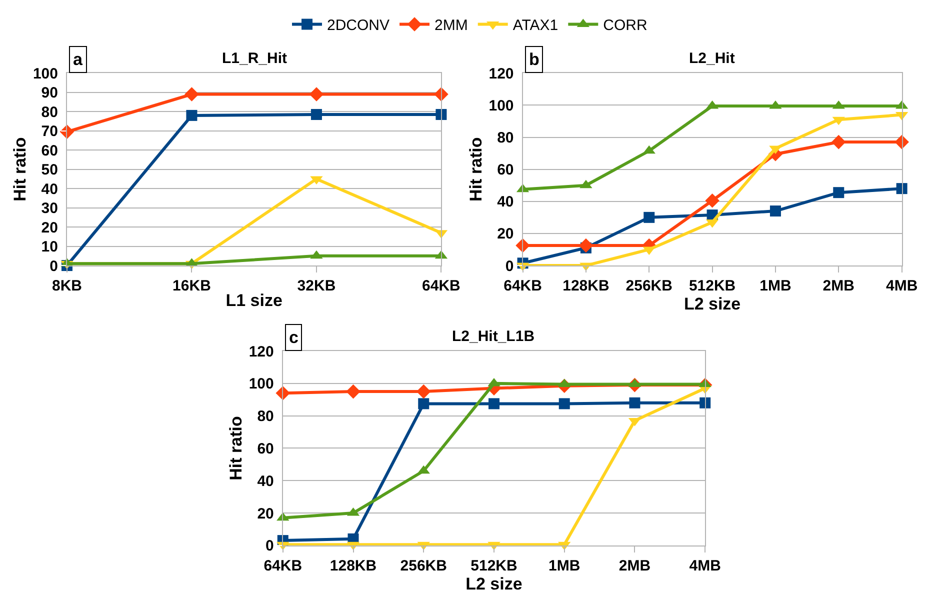  Describe the element at coordinates (49, 170) in the screenshot. I see `y-tick-label: 50` at that location.